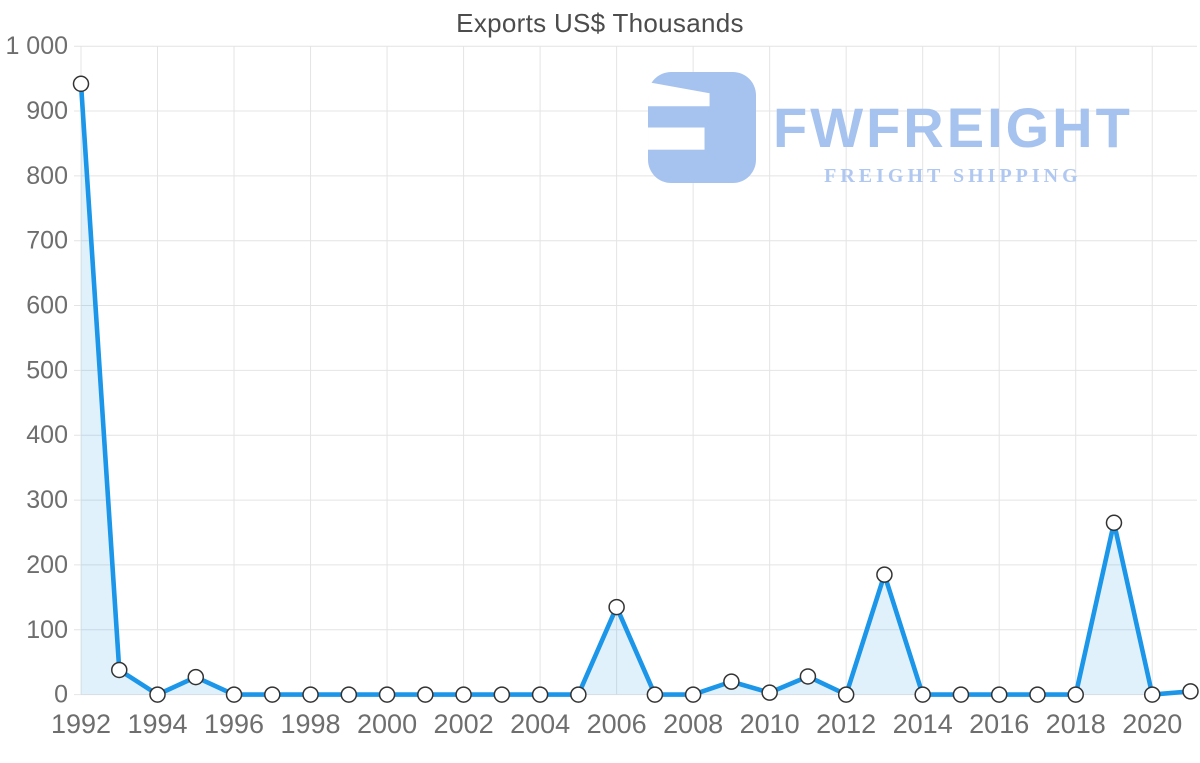 The image size is (1200, 763). I want to click on data-point-2007, so click(655, 694).